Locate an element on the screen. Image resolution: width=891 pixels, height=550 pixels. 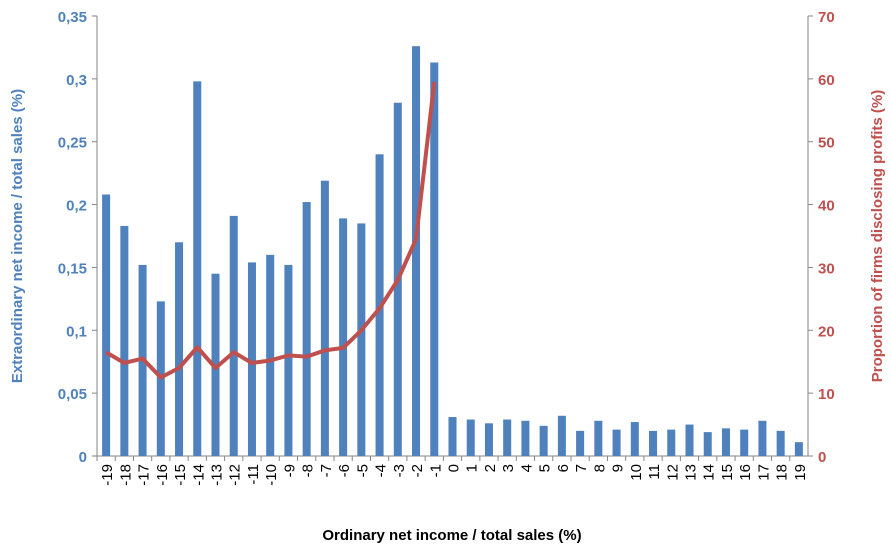
x-tick-label: 18 is located at coordinates (782, 472).